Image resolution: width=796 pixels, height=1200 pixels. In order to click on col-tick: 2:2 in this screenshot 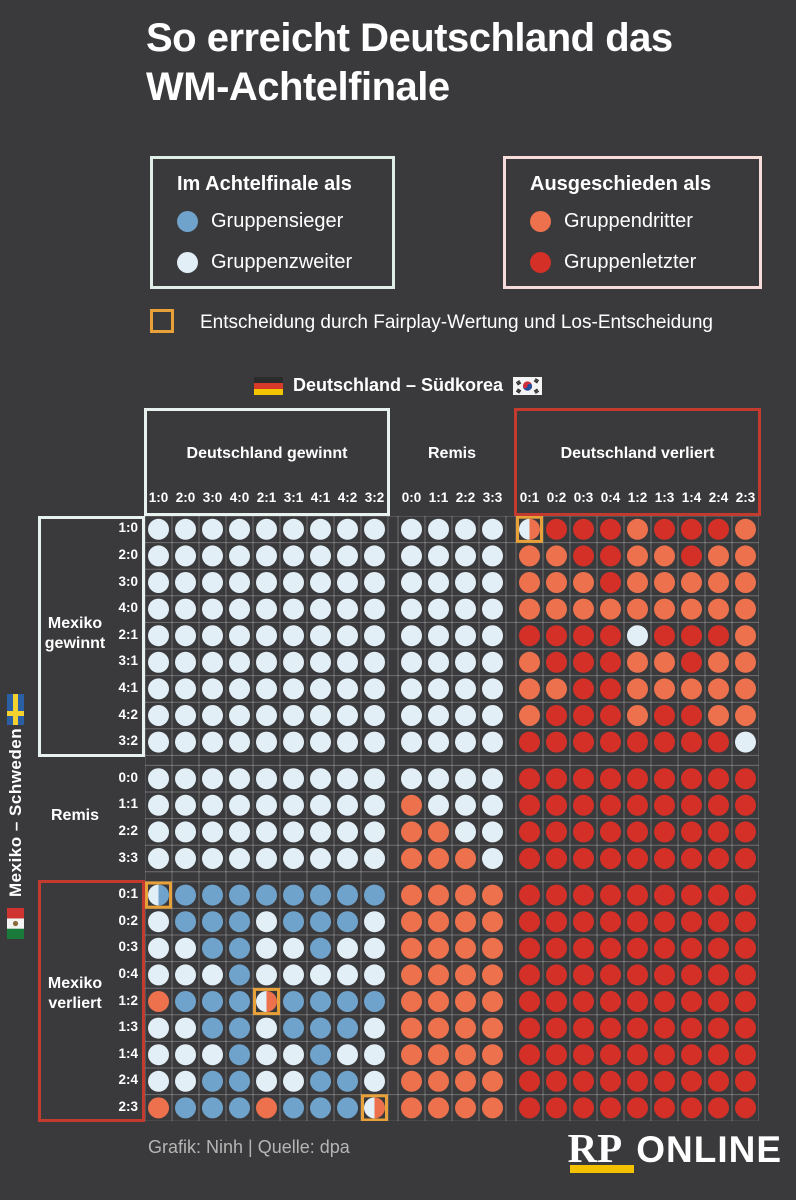, I will do `click(465, 497)`.